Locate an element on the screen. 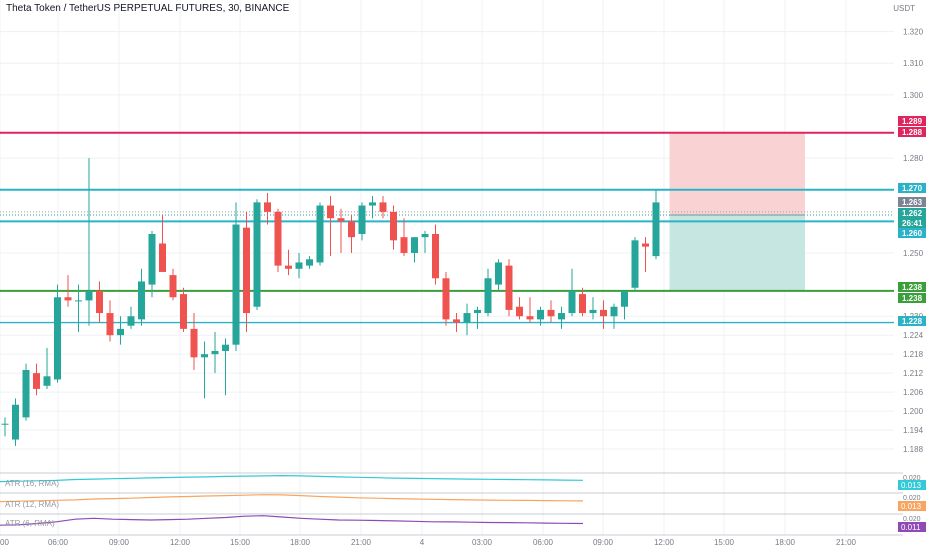 This screenshot has height=550, width=932. price-badge-label: 26:41 is located at coordinates (912, 223).